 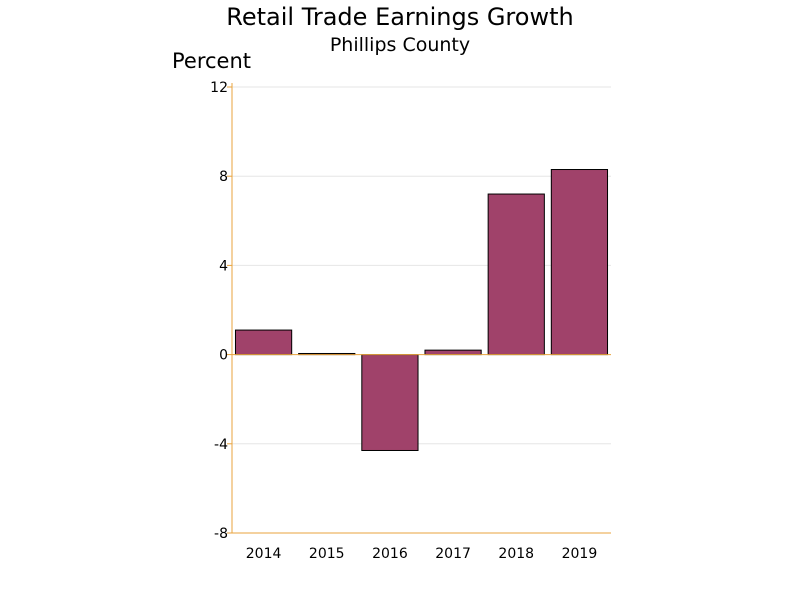 What do you see at coordinates (516, 274) in the screenshot?
I see `bar-2018` at bounding box center [516, 274].